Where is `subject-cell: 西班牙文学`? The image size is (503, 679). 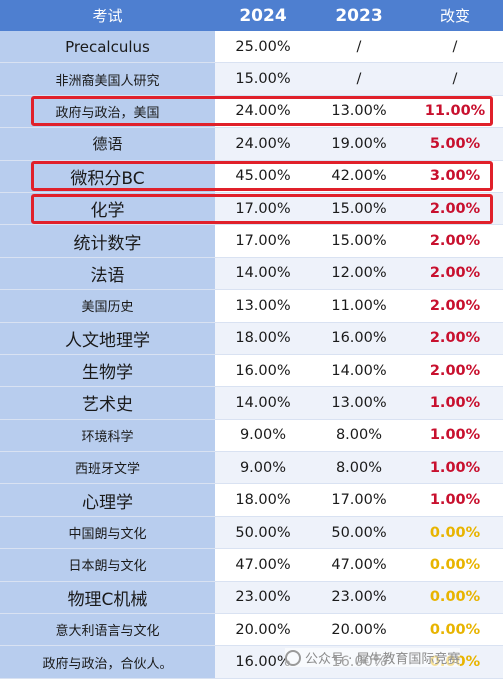
subject-cell: 西班牙文学 is located at coordinates (107, 468).